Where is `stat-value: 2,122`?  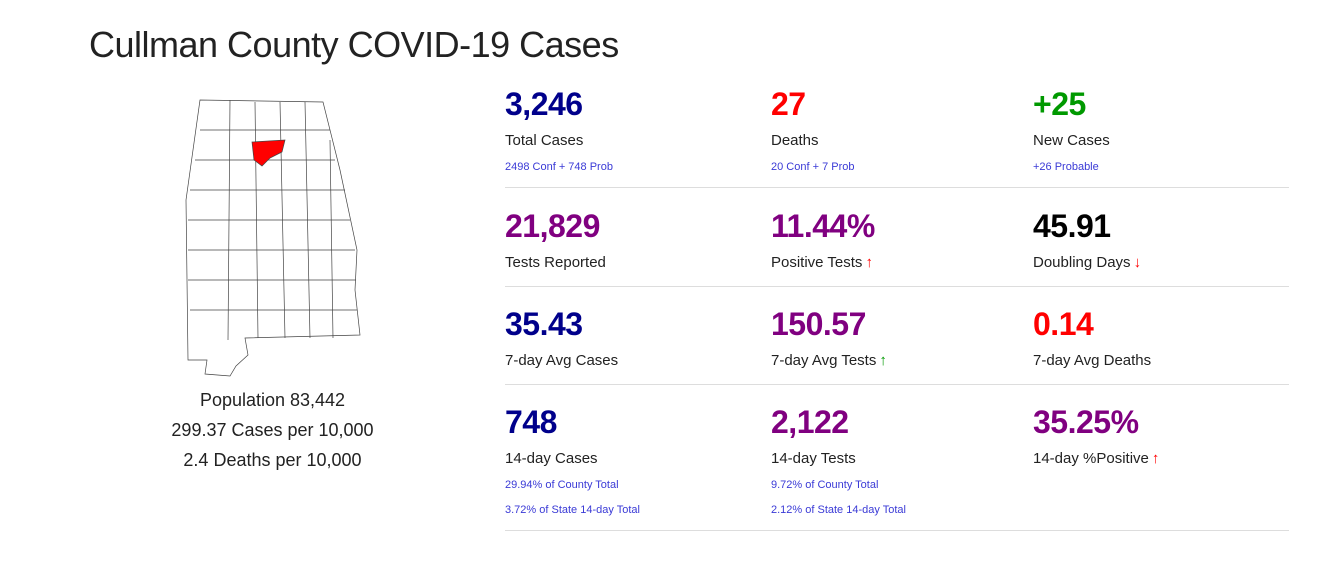
stat-value: 2,122 is located at coordinates (810, 422).